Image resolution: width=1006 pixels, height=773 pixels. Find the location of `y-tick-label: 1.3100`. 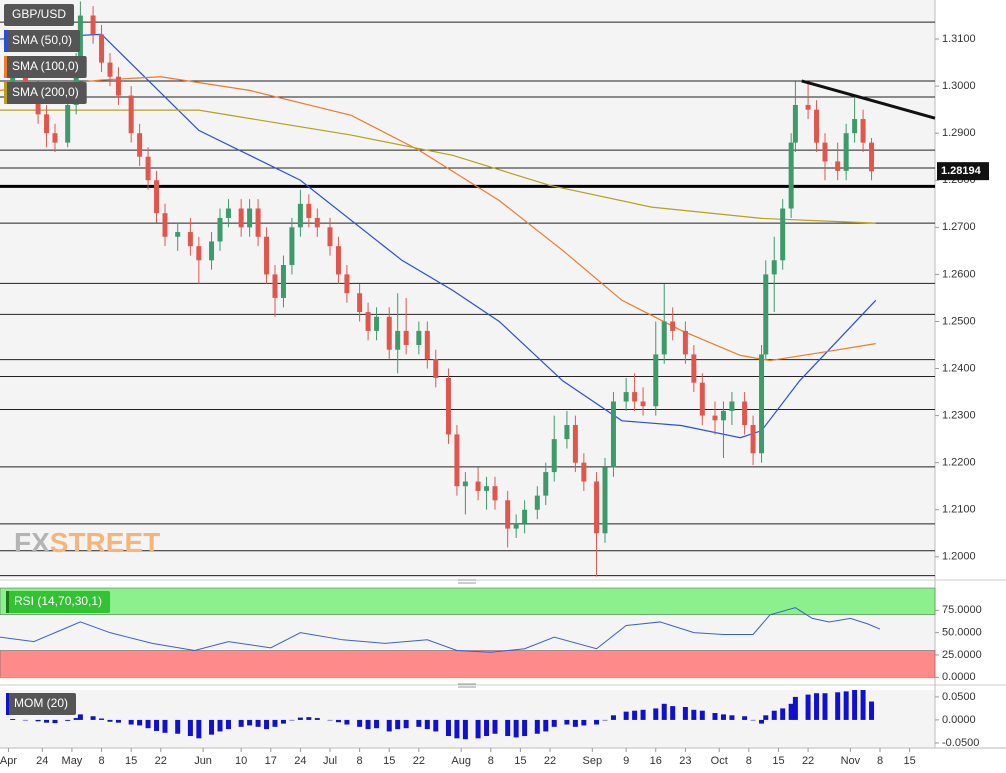

y-tick-label: 1.3100 is located at coordinates (959, 39).